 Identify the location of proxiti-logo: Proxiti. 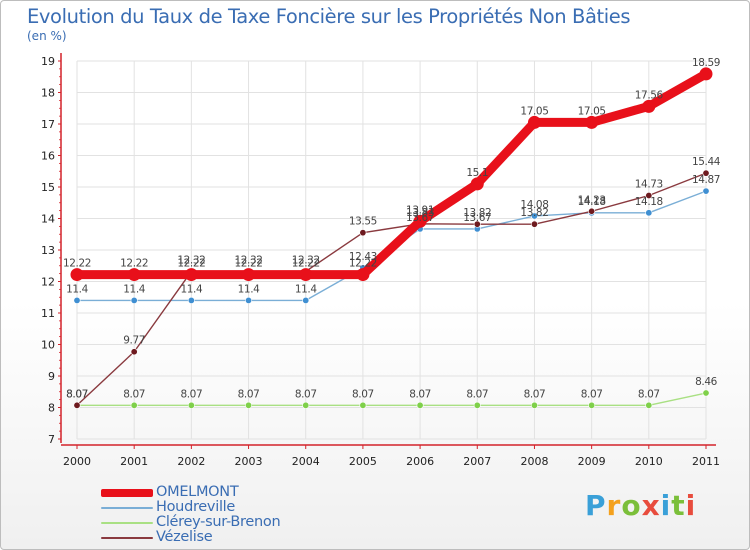
(640, 505).